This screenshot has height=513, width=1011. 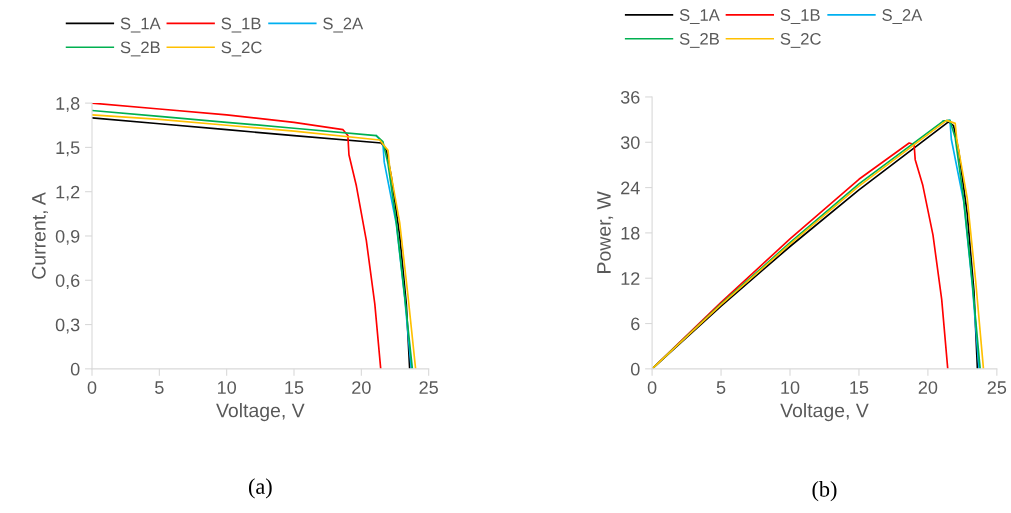 What do you see at coordinates (635, 324) in the screenshot?
I see `y-tick-label: 6` at bounding box center [635, 324].